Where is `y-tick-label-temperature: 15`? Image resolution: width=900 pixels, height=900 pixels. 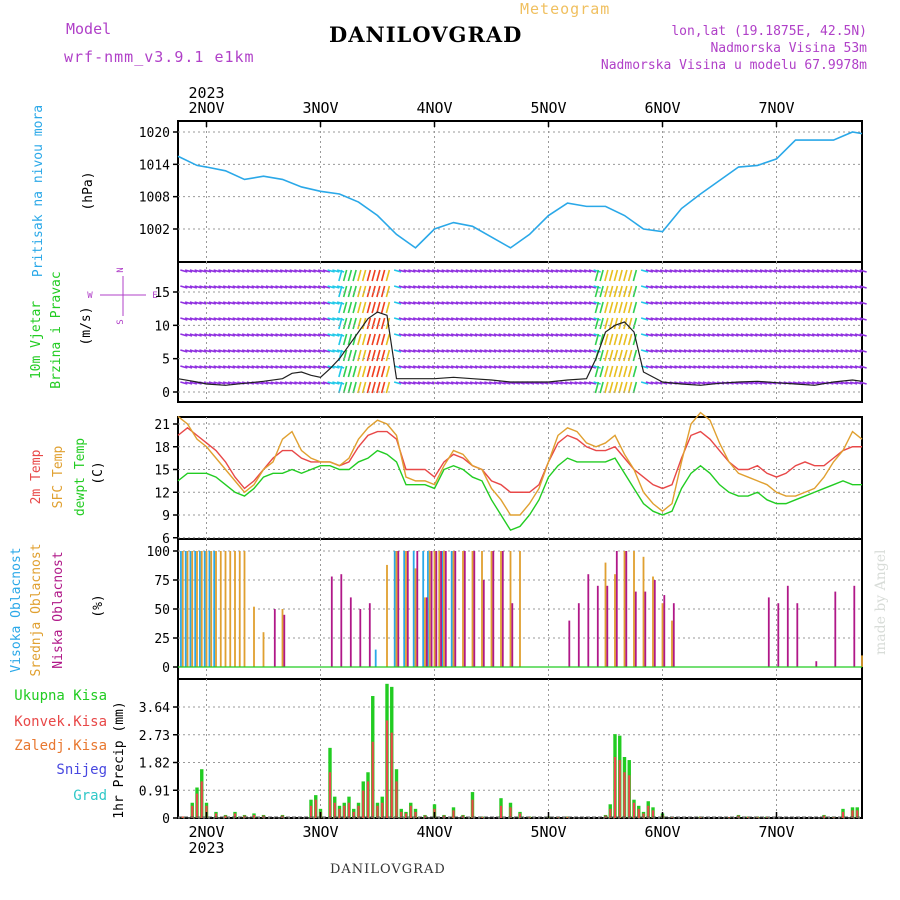
y-tick-label-temperature: 15 is located at coordinates (162, 471).